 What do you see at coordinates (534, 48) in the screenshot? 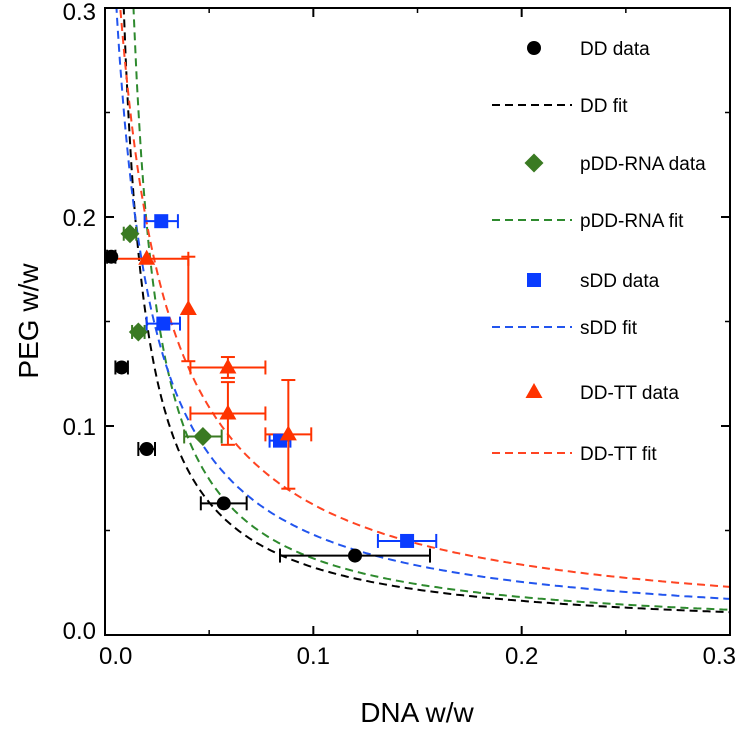
I see `legend-marker-dd-data` at bounding box center [534, 48].